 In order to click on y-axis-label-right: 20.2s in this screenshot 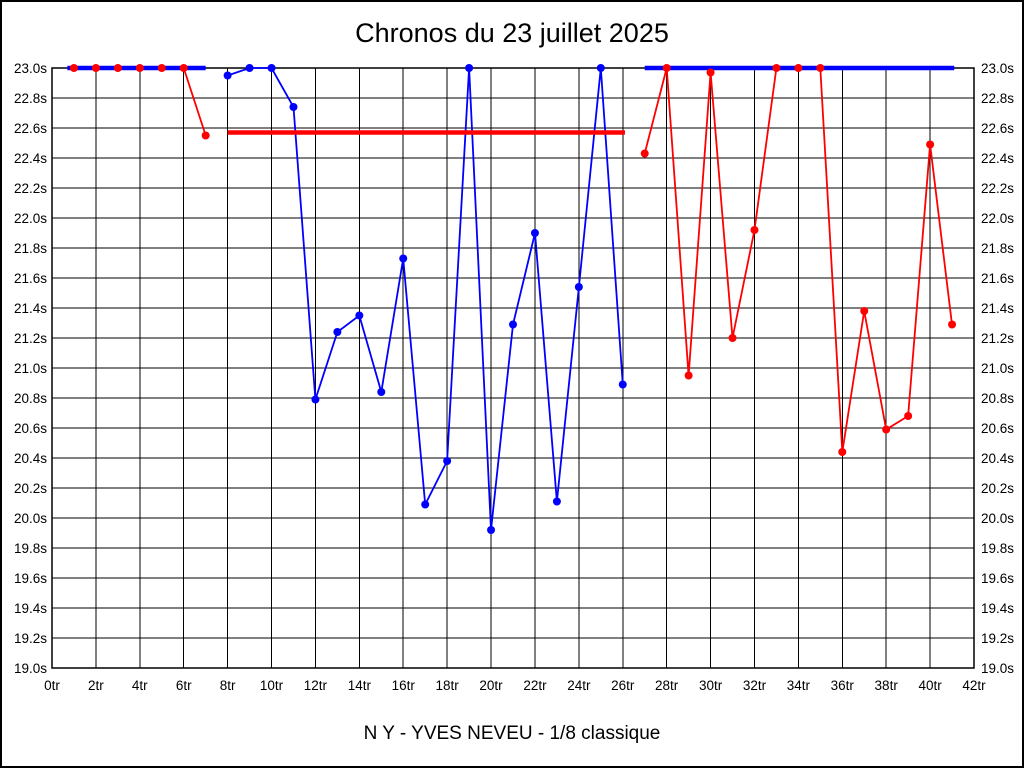, I will do `click(997, 488)`.